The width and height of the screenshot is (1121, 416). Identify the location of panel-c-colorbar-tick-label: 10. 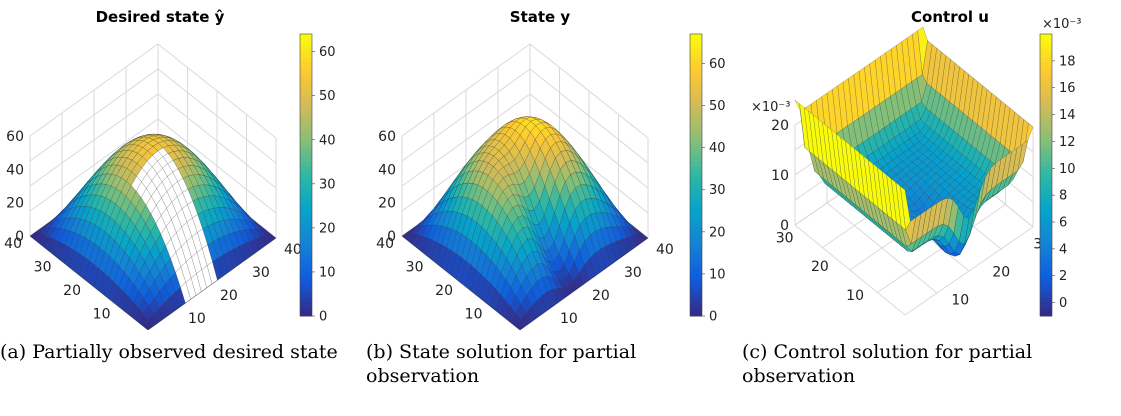
(1067, 169).